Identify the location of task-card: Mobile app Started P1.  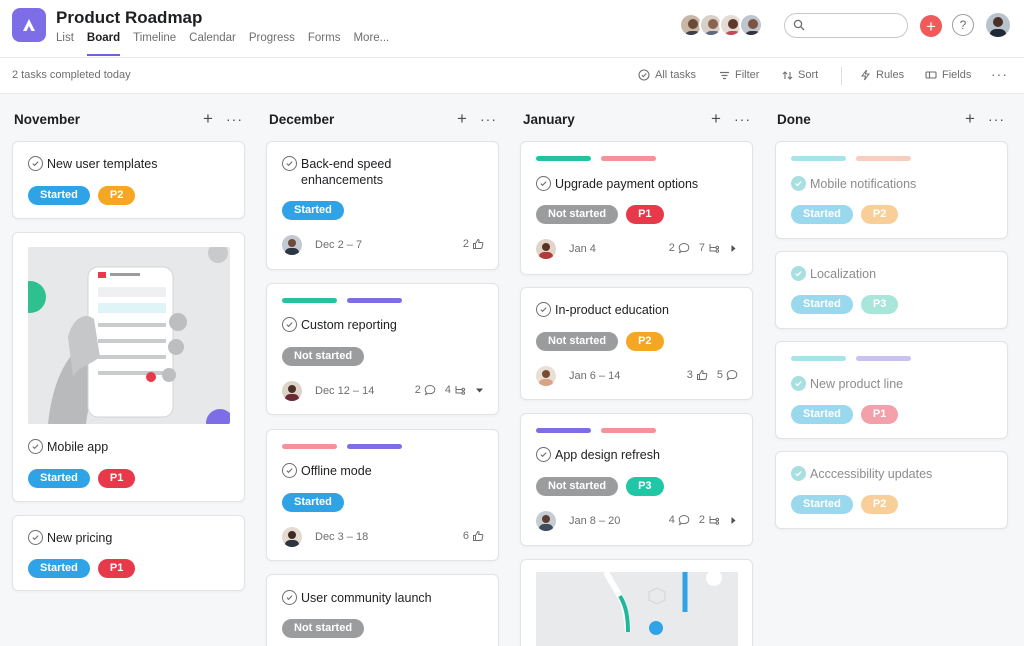
(128, 367).